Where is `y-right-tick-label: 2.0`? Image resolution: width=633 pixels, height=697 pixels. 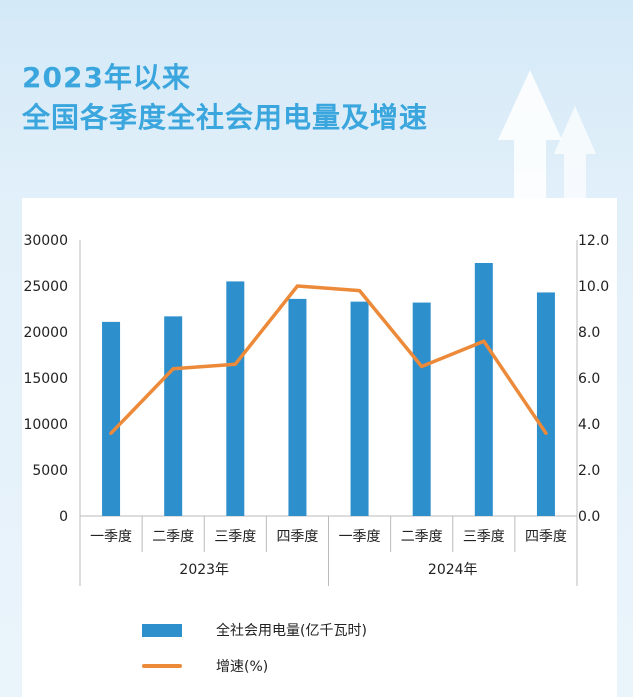
y-right-tick-label: 2.0 is located at coordinates (589, 471).